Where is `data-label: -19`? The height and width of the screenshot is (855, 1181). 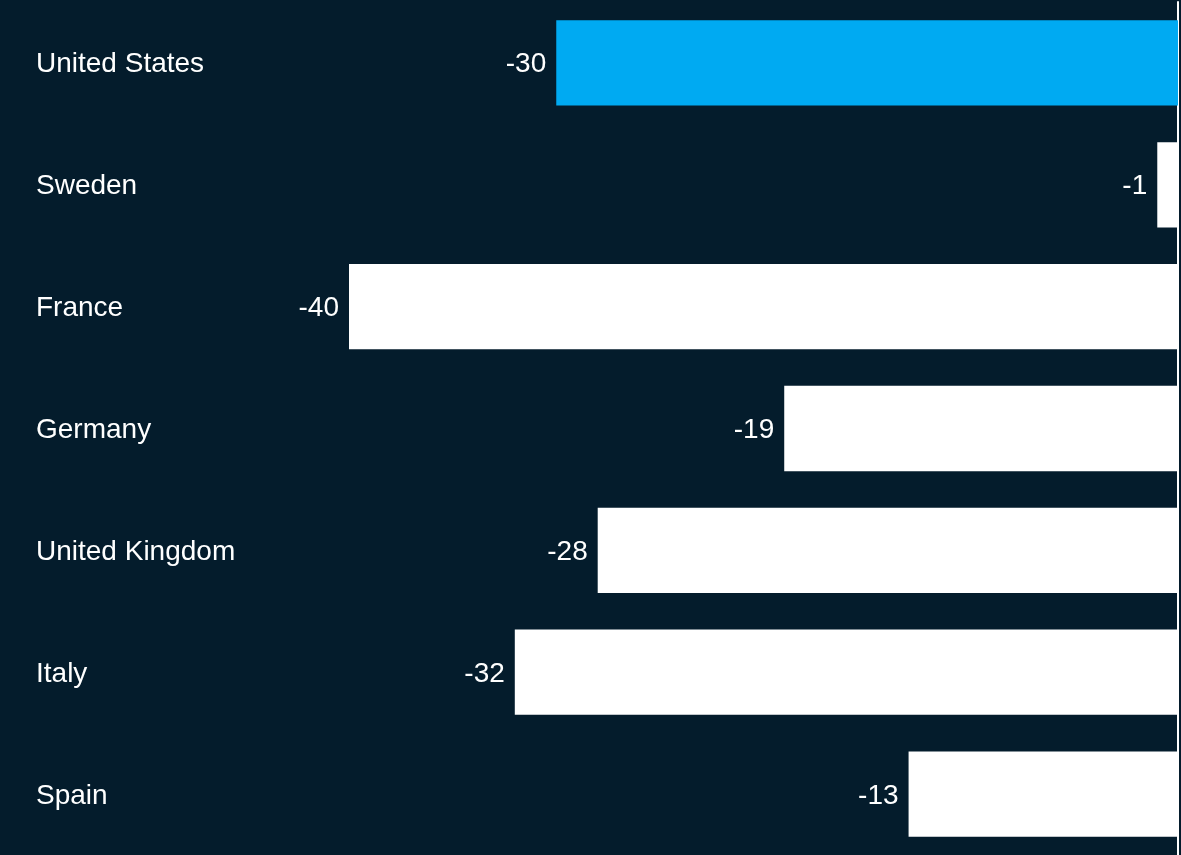 data-label: -19 is located at coordinates (754, 428).